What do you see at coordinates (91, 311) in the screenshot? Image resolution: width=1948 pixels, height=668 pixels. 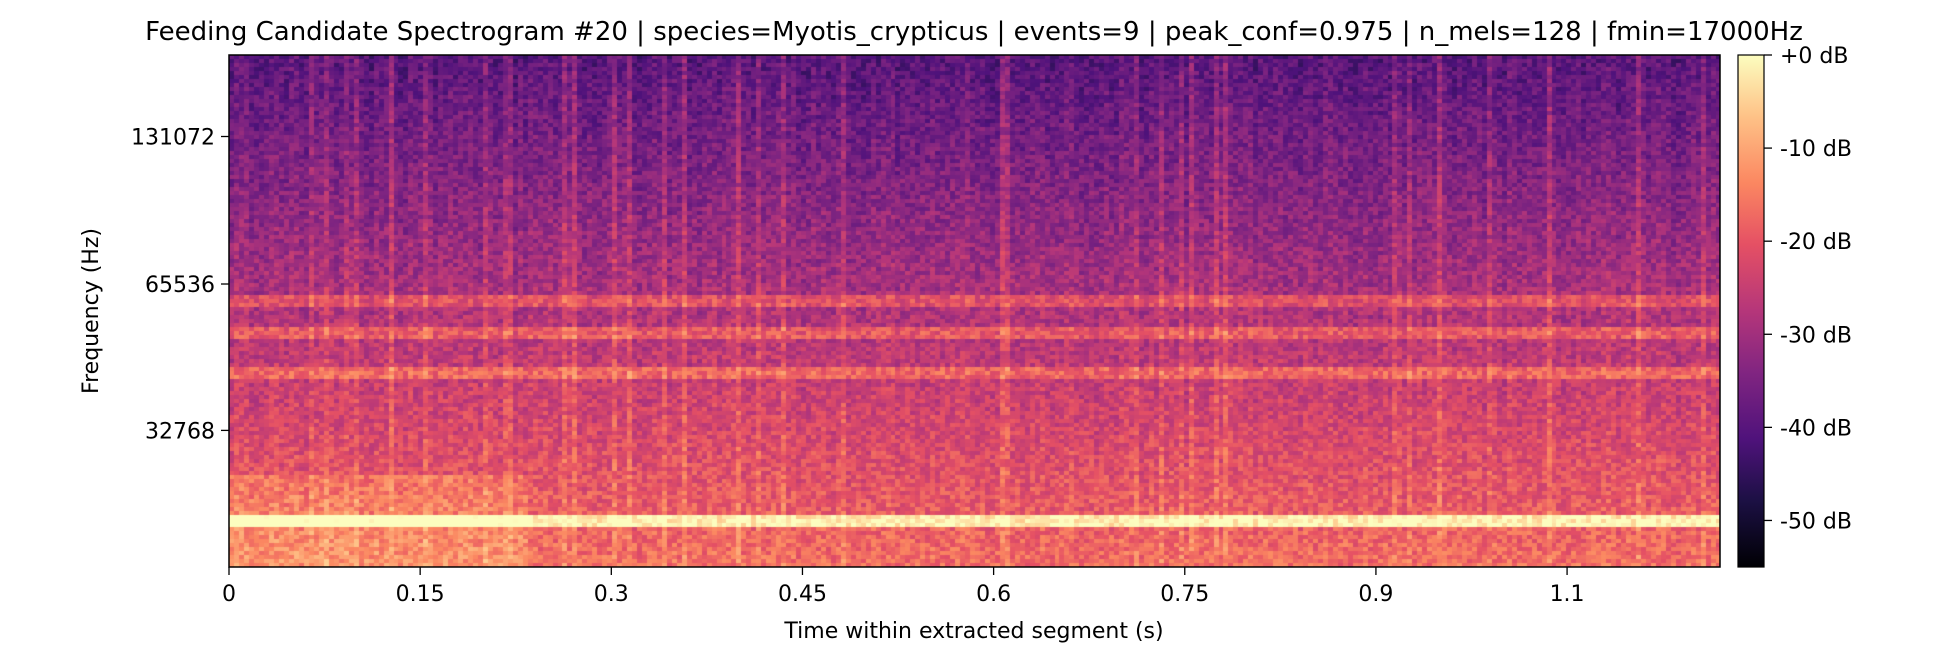 I see `y-axis-label: Frequency (Hz)` at bounding box center [91, 311].